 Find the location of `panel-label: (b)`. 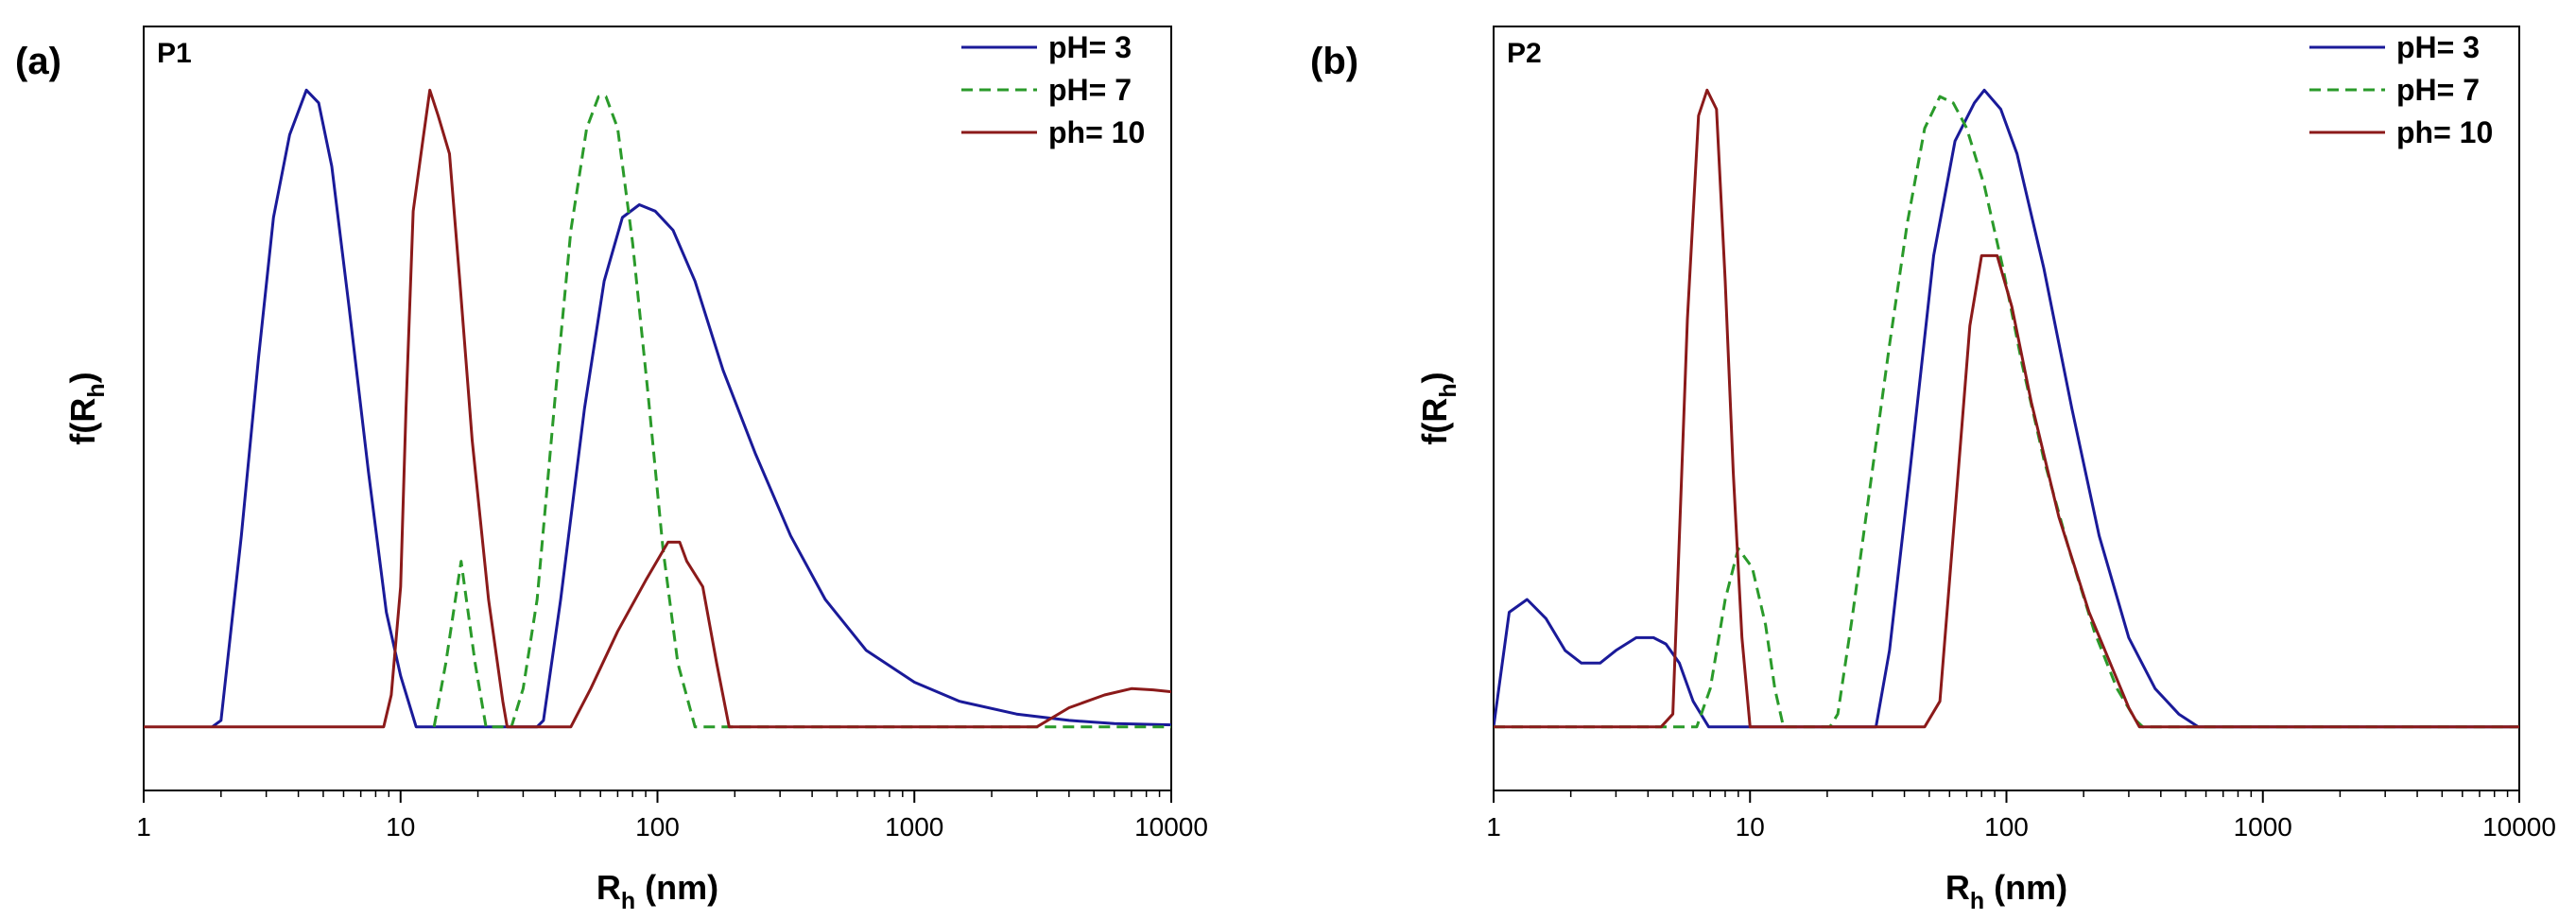

panel-label: (b) is located at coordinates (1334, 61).